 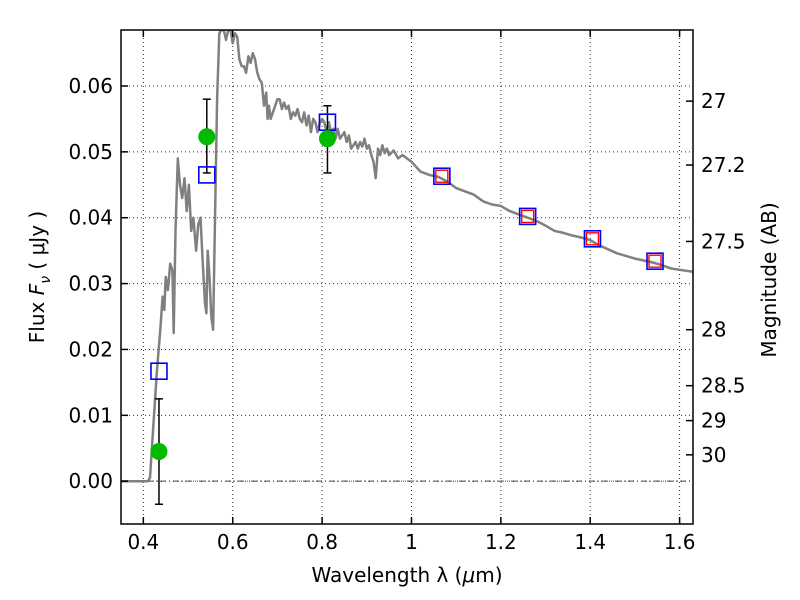 I want to click on x-tick-label: 1.6, so click(x=680, y=542).